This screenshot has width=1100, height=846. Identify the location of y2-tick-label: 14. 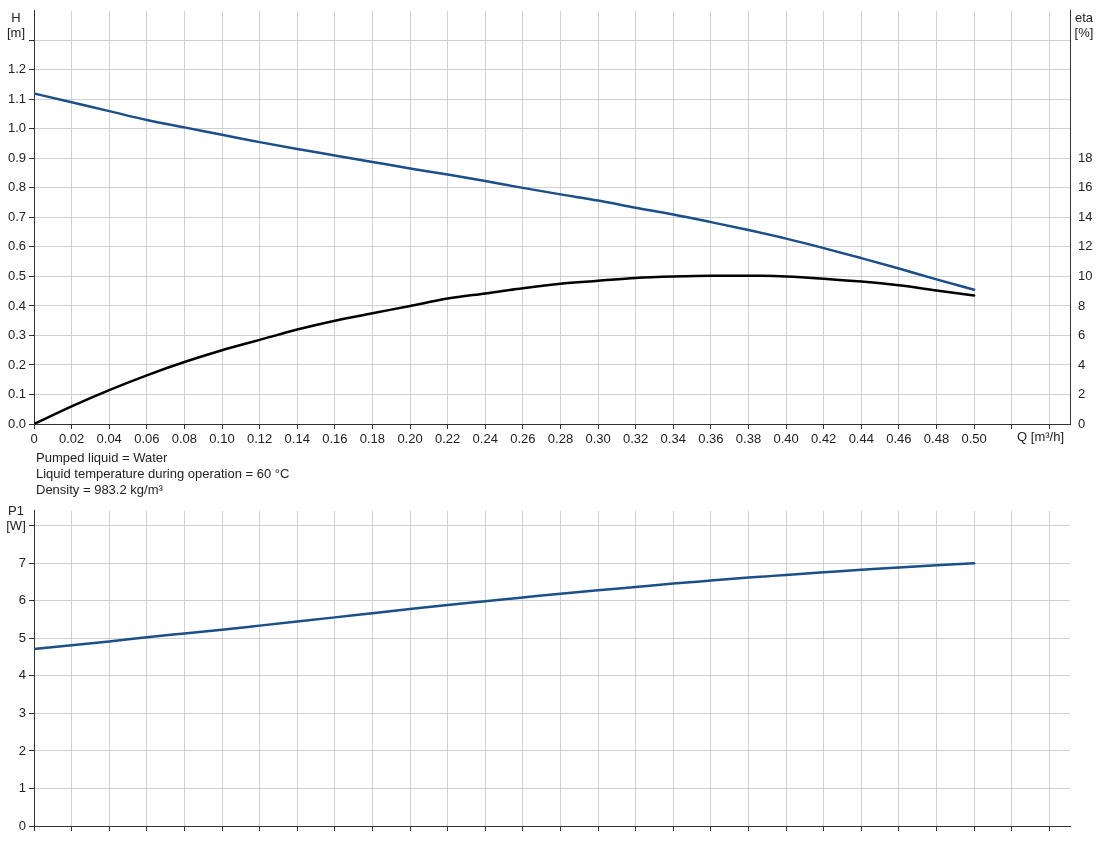
(1085, 216).